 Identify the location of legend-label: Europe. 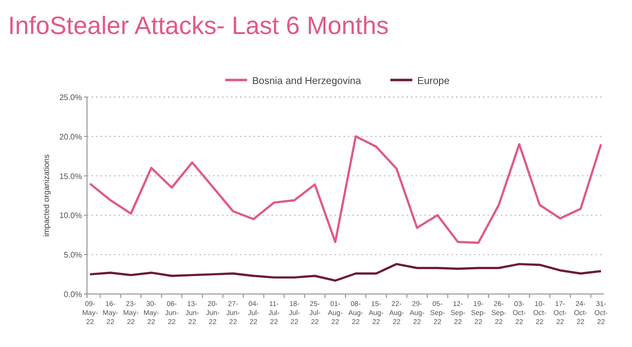
(433, 81).